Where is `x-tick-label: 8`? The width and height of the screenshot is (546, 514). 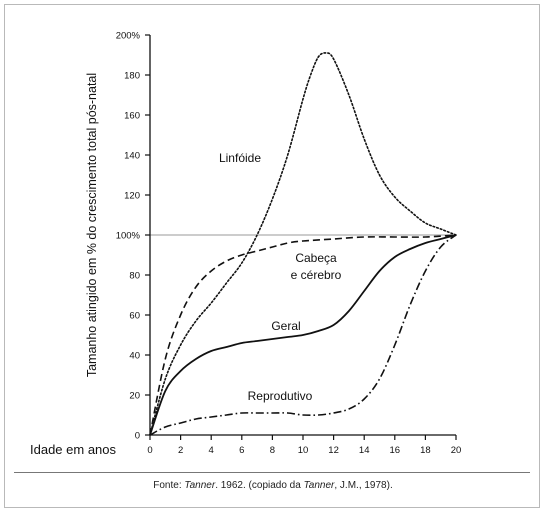
x-tick-label: 8 is located at coordinates (272, 450).